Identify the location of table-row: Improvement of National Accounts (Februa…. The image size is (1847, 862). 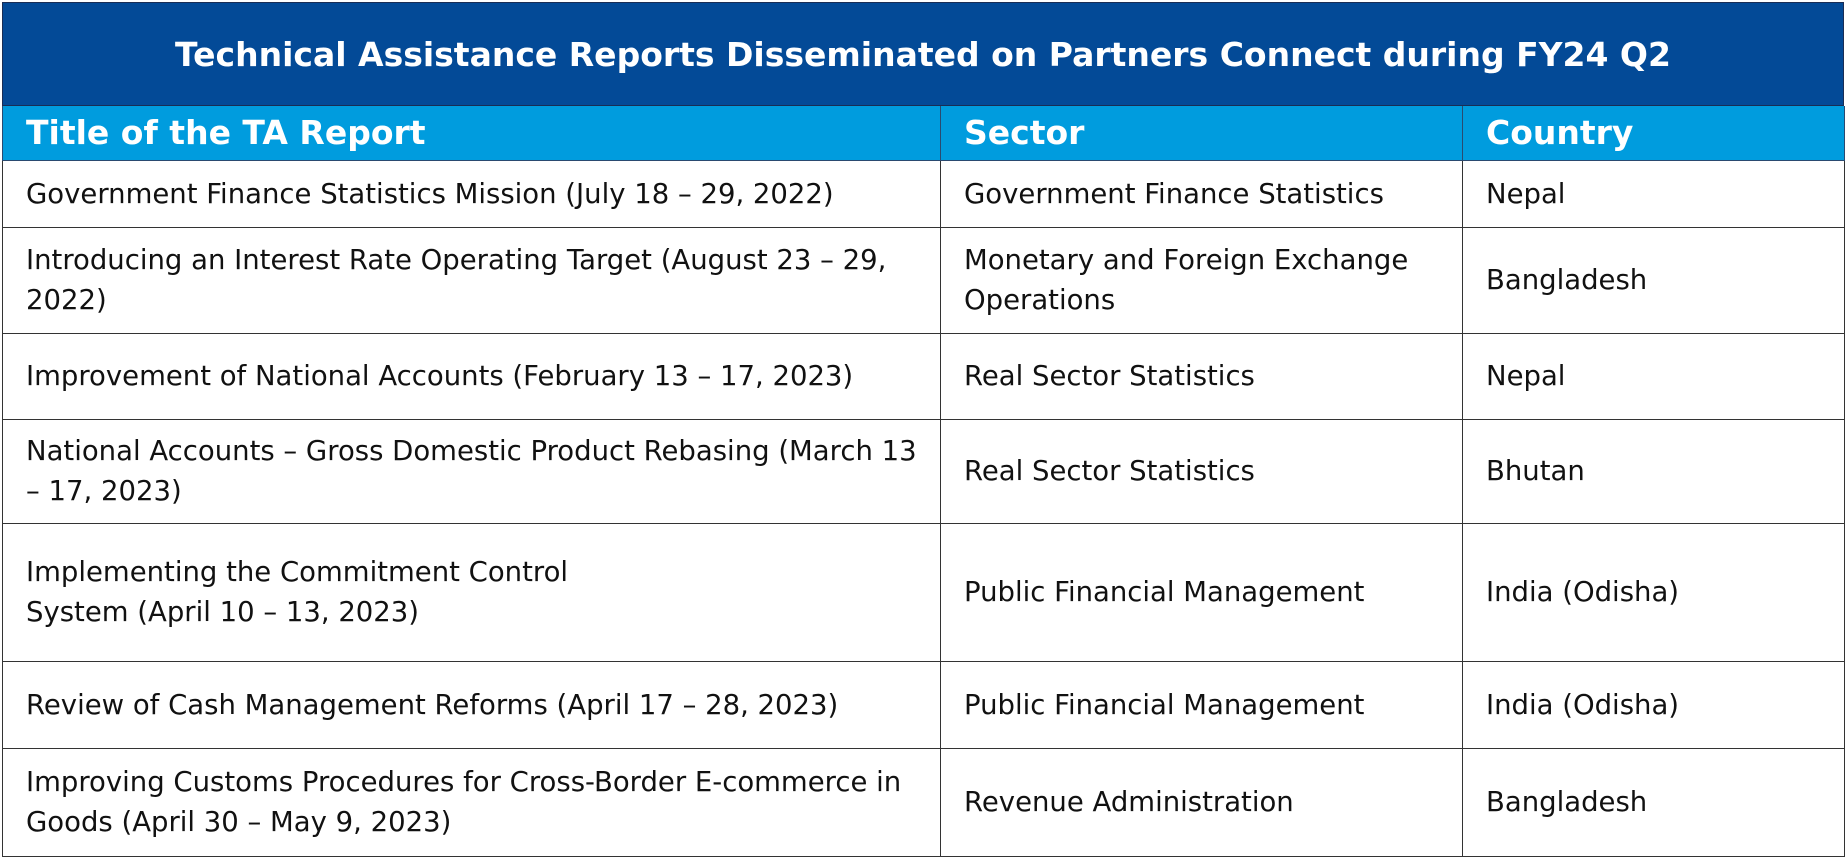
(923, 376).